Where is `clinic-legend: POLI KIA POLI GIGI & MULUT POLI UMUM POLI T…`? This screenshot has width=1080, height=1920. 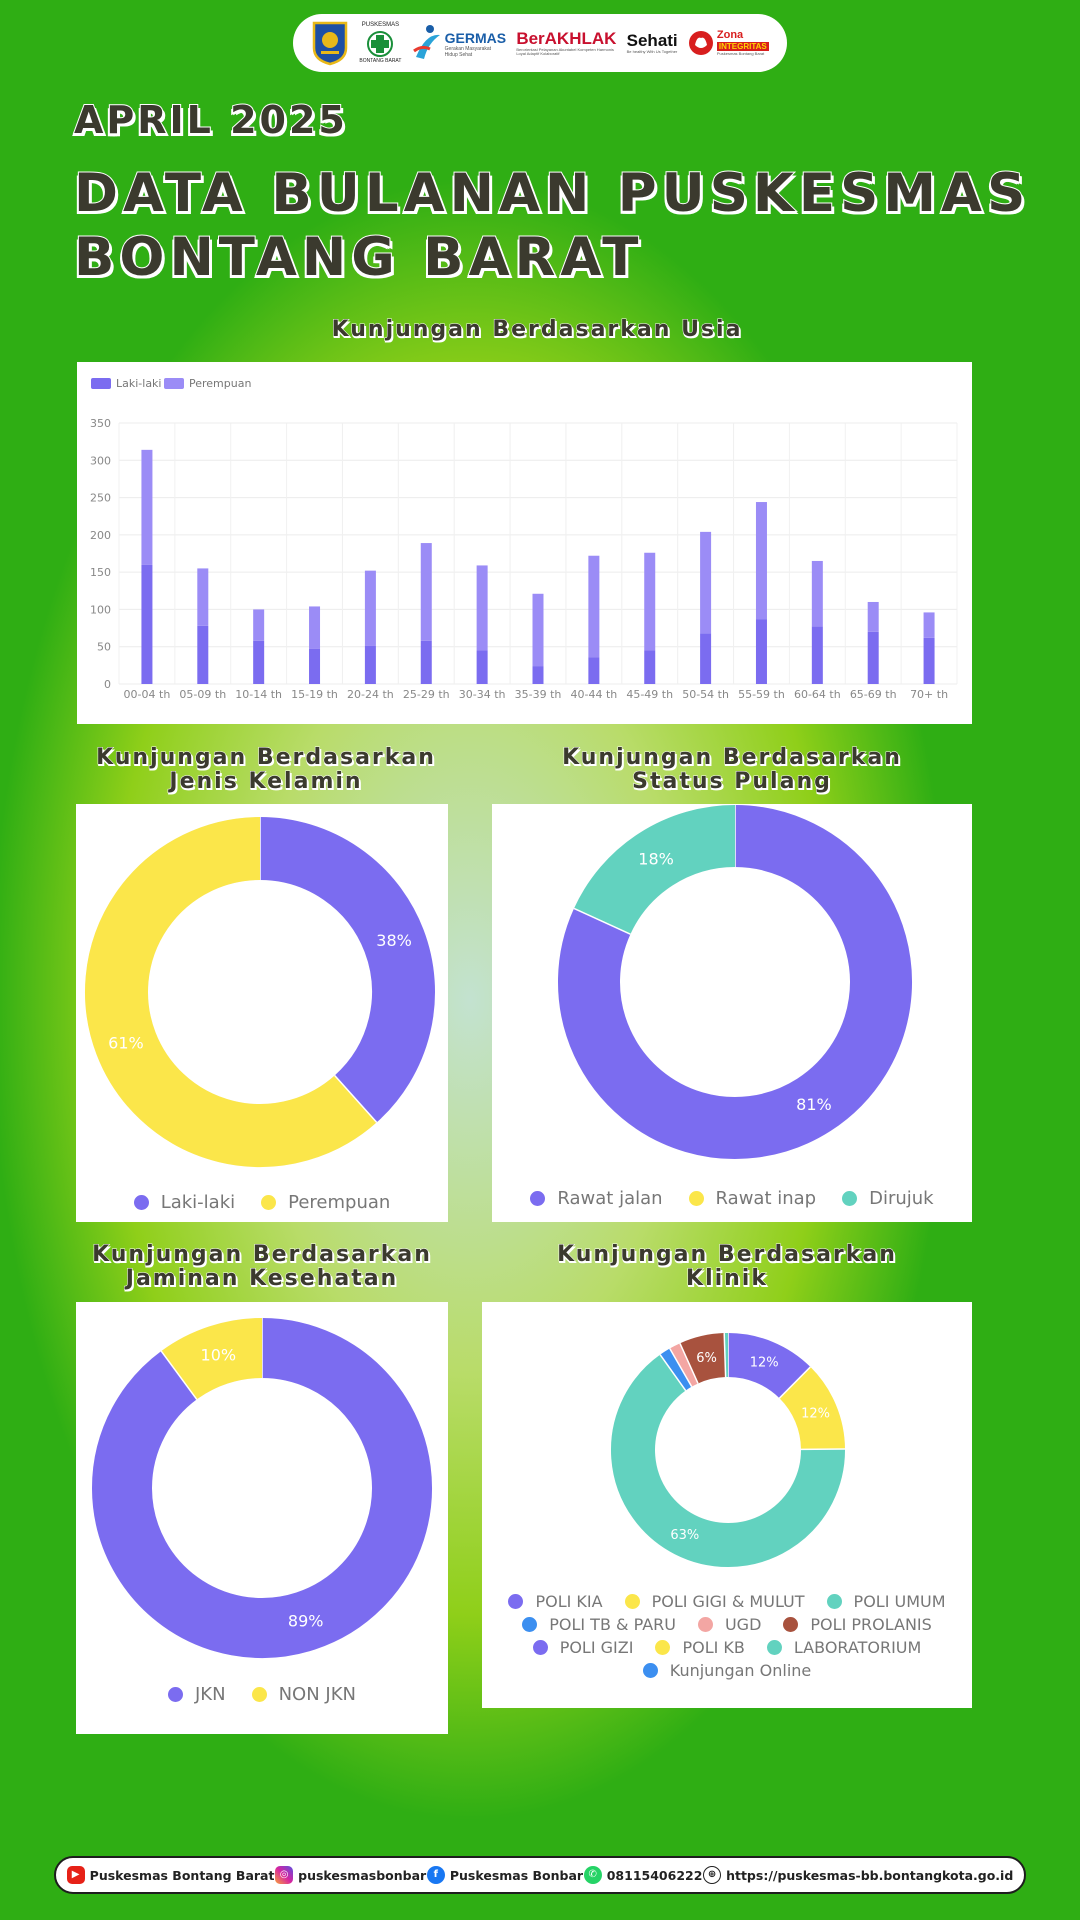 clinic-legend: POLI KIA POLI GIGI & MULUT POLI UMUM POLI T… is located at coordinates (727, 1636).